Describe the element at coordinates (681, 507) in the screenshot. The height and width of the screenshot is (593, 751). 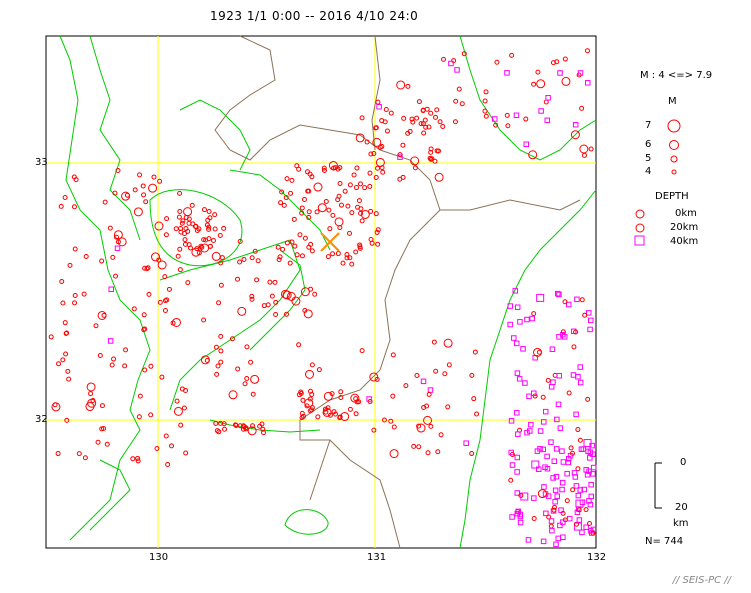
I see `scale-bottom-label: 20` at that location.